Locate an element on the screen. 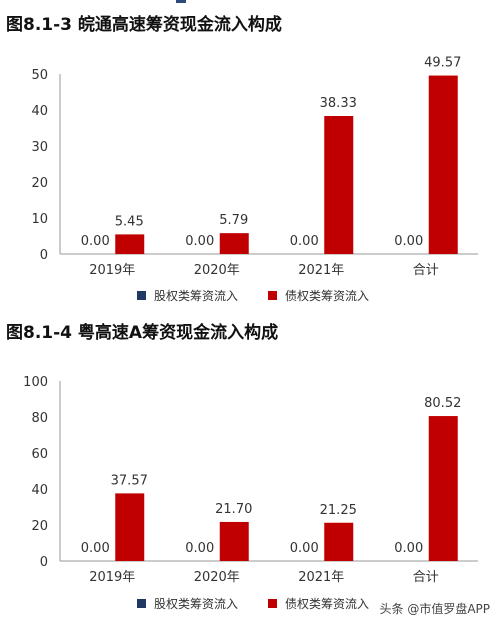 The image size is (498, 627). chart-2-y-tick-label: 20 is located at coordinates (39, 526).